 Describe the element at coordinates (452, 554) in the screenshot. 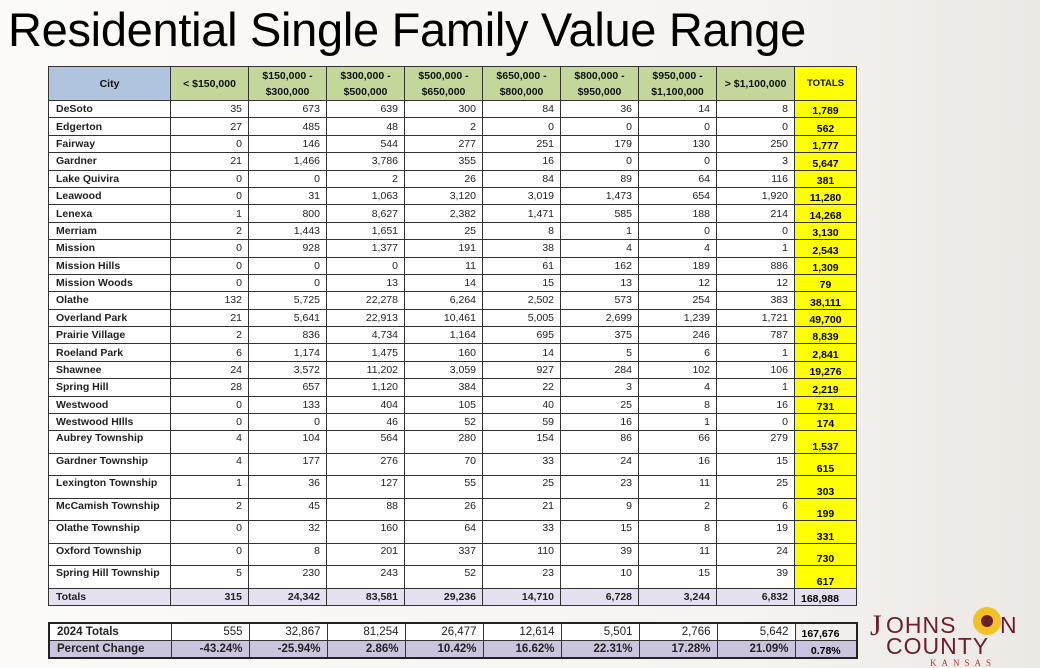

I see `table-row: Oxford Township 0 8 201 337 110 39 11 24 730` at that location.